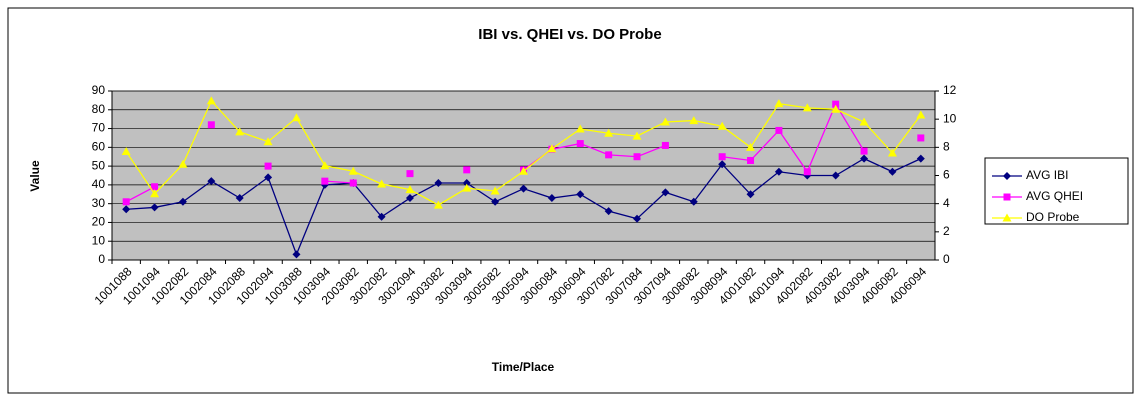 This screenshot has width=1141, height=406. What do you see at coordinates (35, 176) in the screenshot?
I see `y-axis-label: Value` at bounding box center [35, 176].